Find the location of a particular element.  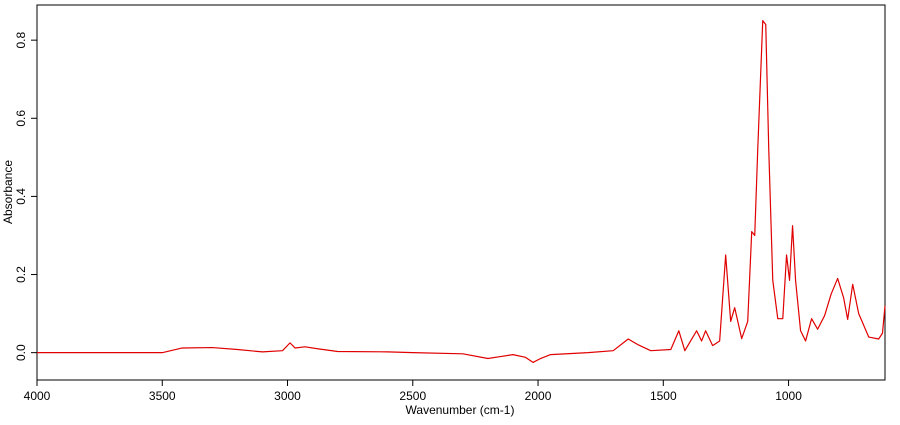

y-tick-label: 0.6 is located at coordinates (21, 118).